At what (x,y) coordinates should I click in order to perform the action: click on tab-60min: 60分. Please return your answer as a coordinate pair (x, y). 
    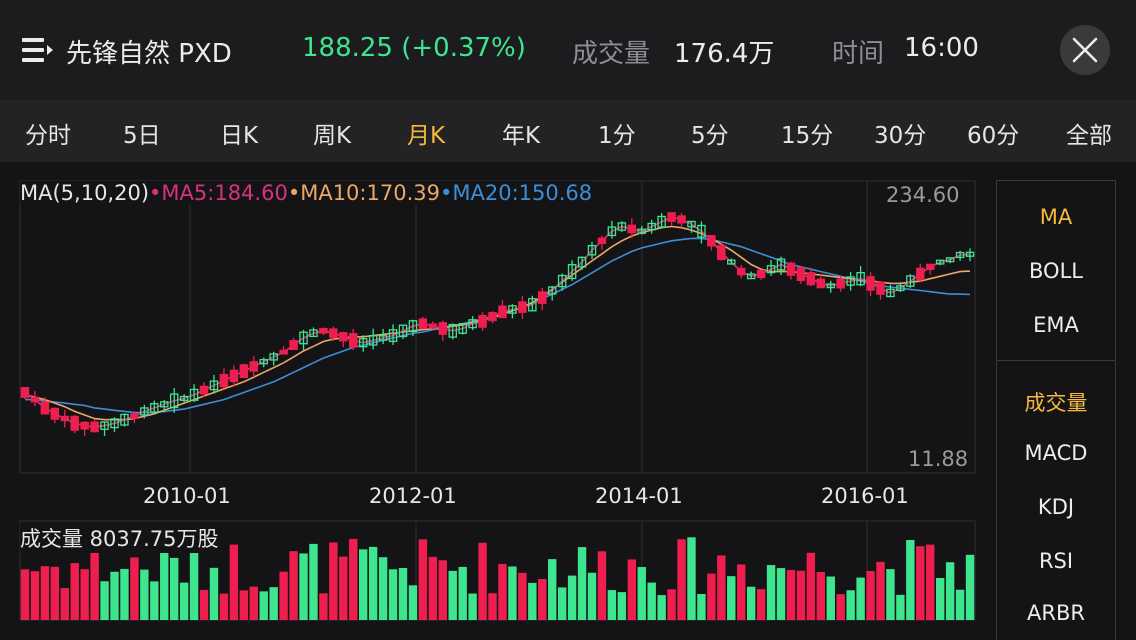
    Looking at the image, I should click on (993, 136).